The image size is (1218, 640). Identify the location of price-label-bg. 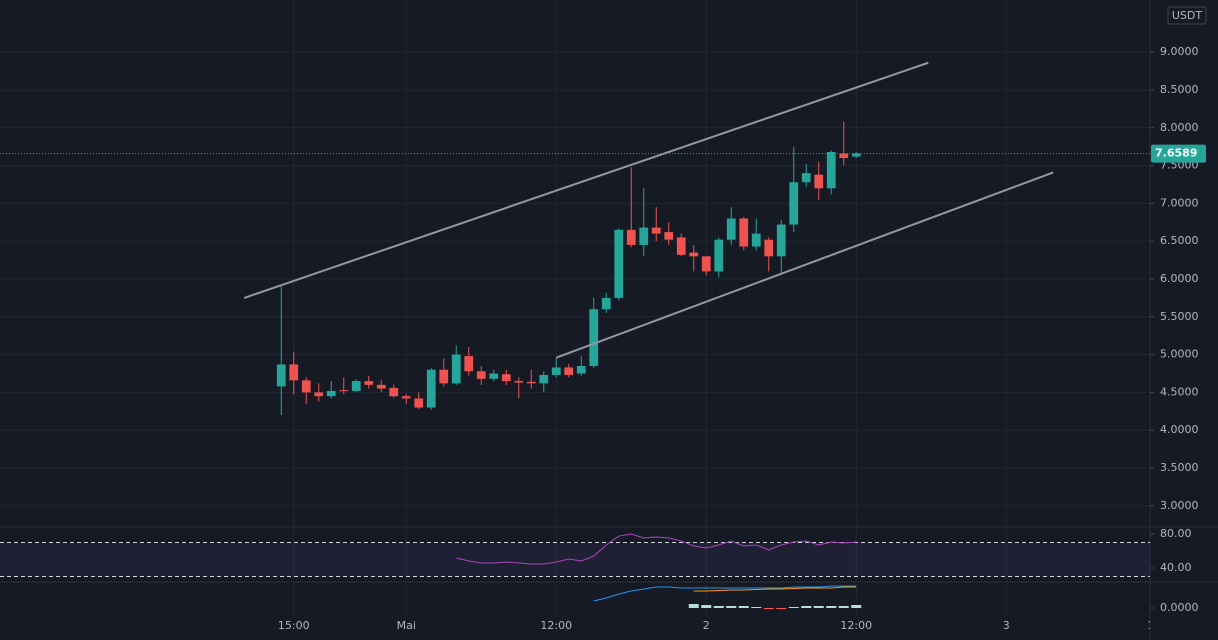
(1178, 153).